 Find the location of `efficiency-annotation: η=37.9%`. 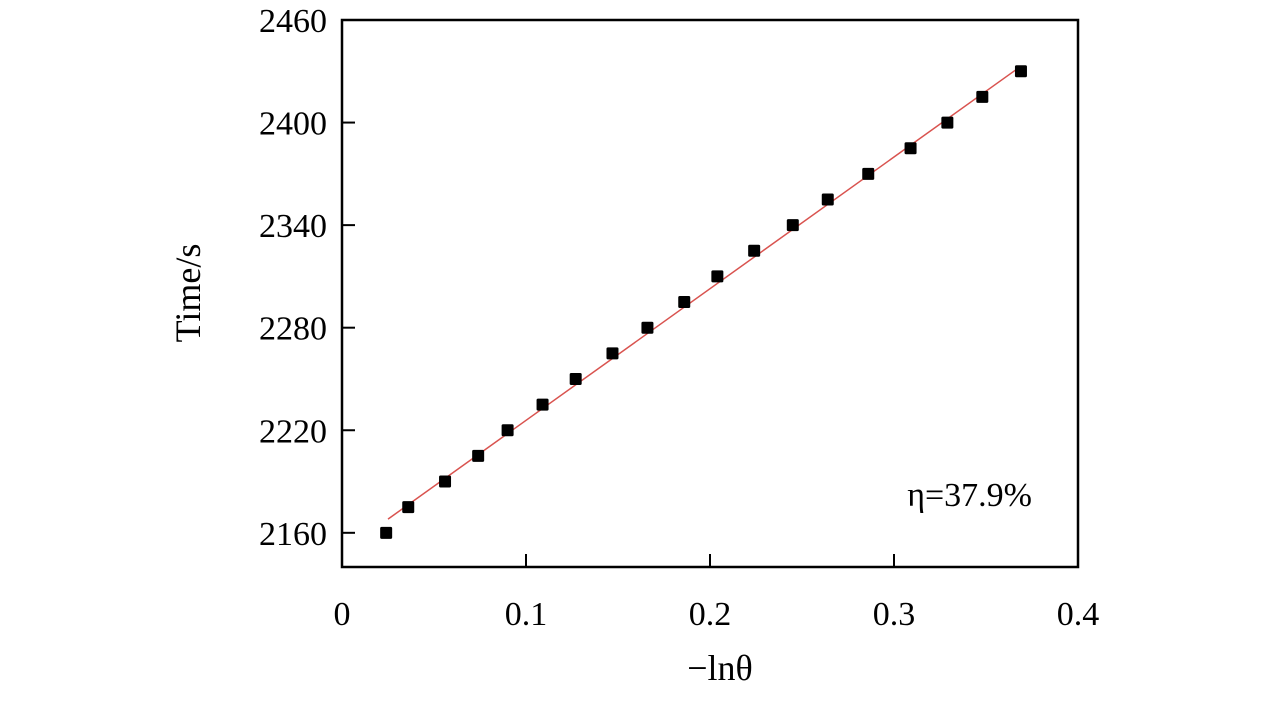

efficiency-annotation: η=37.9% is located at coordinates (969, 495).